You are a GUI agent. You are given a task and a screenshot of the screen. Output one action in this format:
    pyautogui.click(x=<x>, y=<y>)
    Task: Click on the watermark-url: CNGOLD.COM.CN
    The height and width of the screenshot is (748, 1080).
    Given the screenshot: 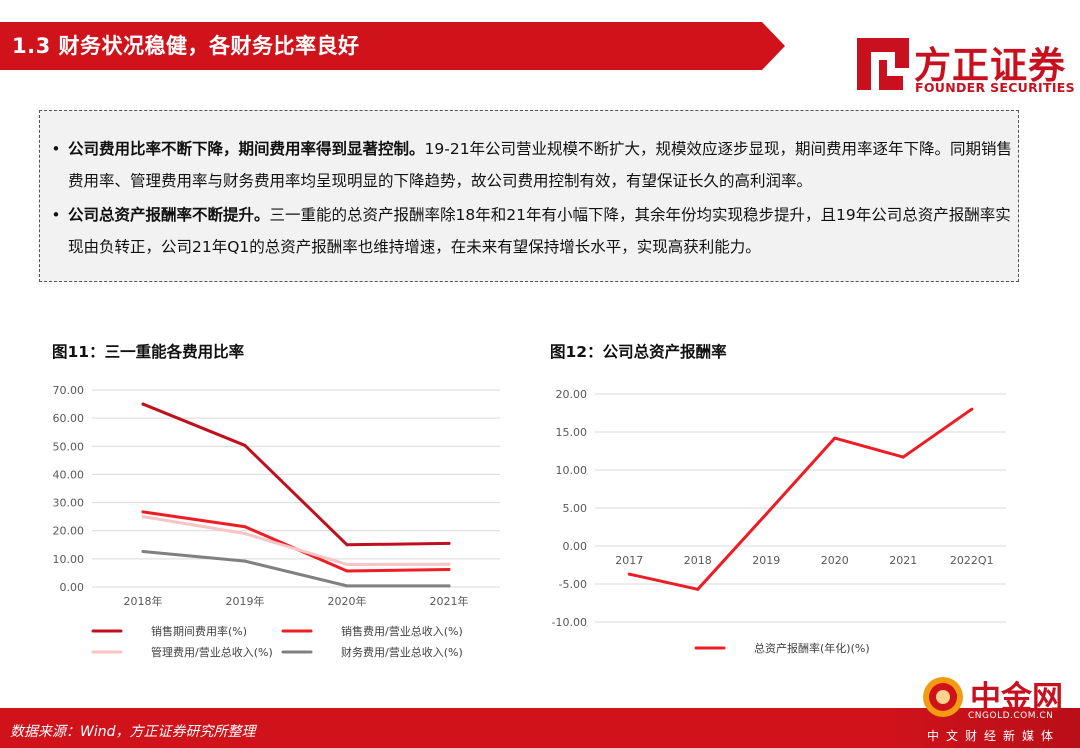 What is the action you would take?
    pyautogui.click(x=1011, y=716)
    